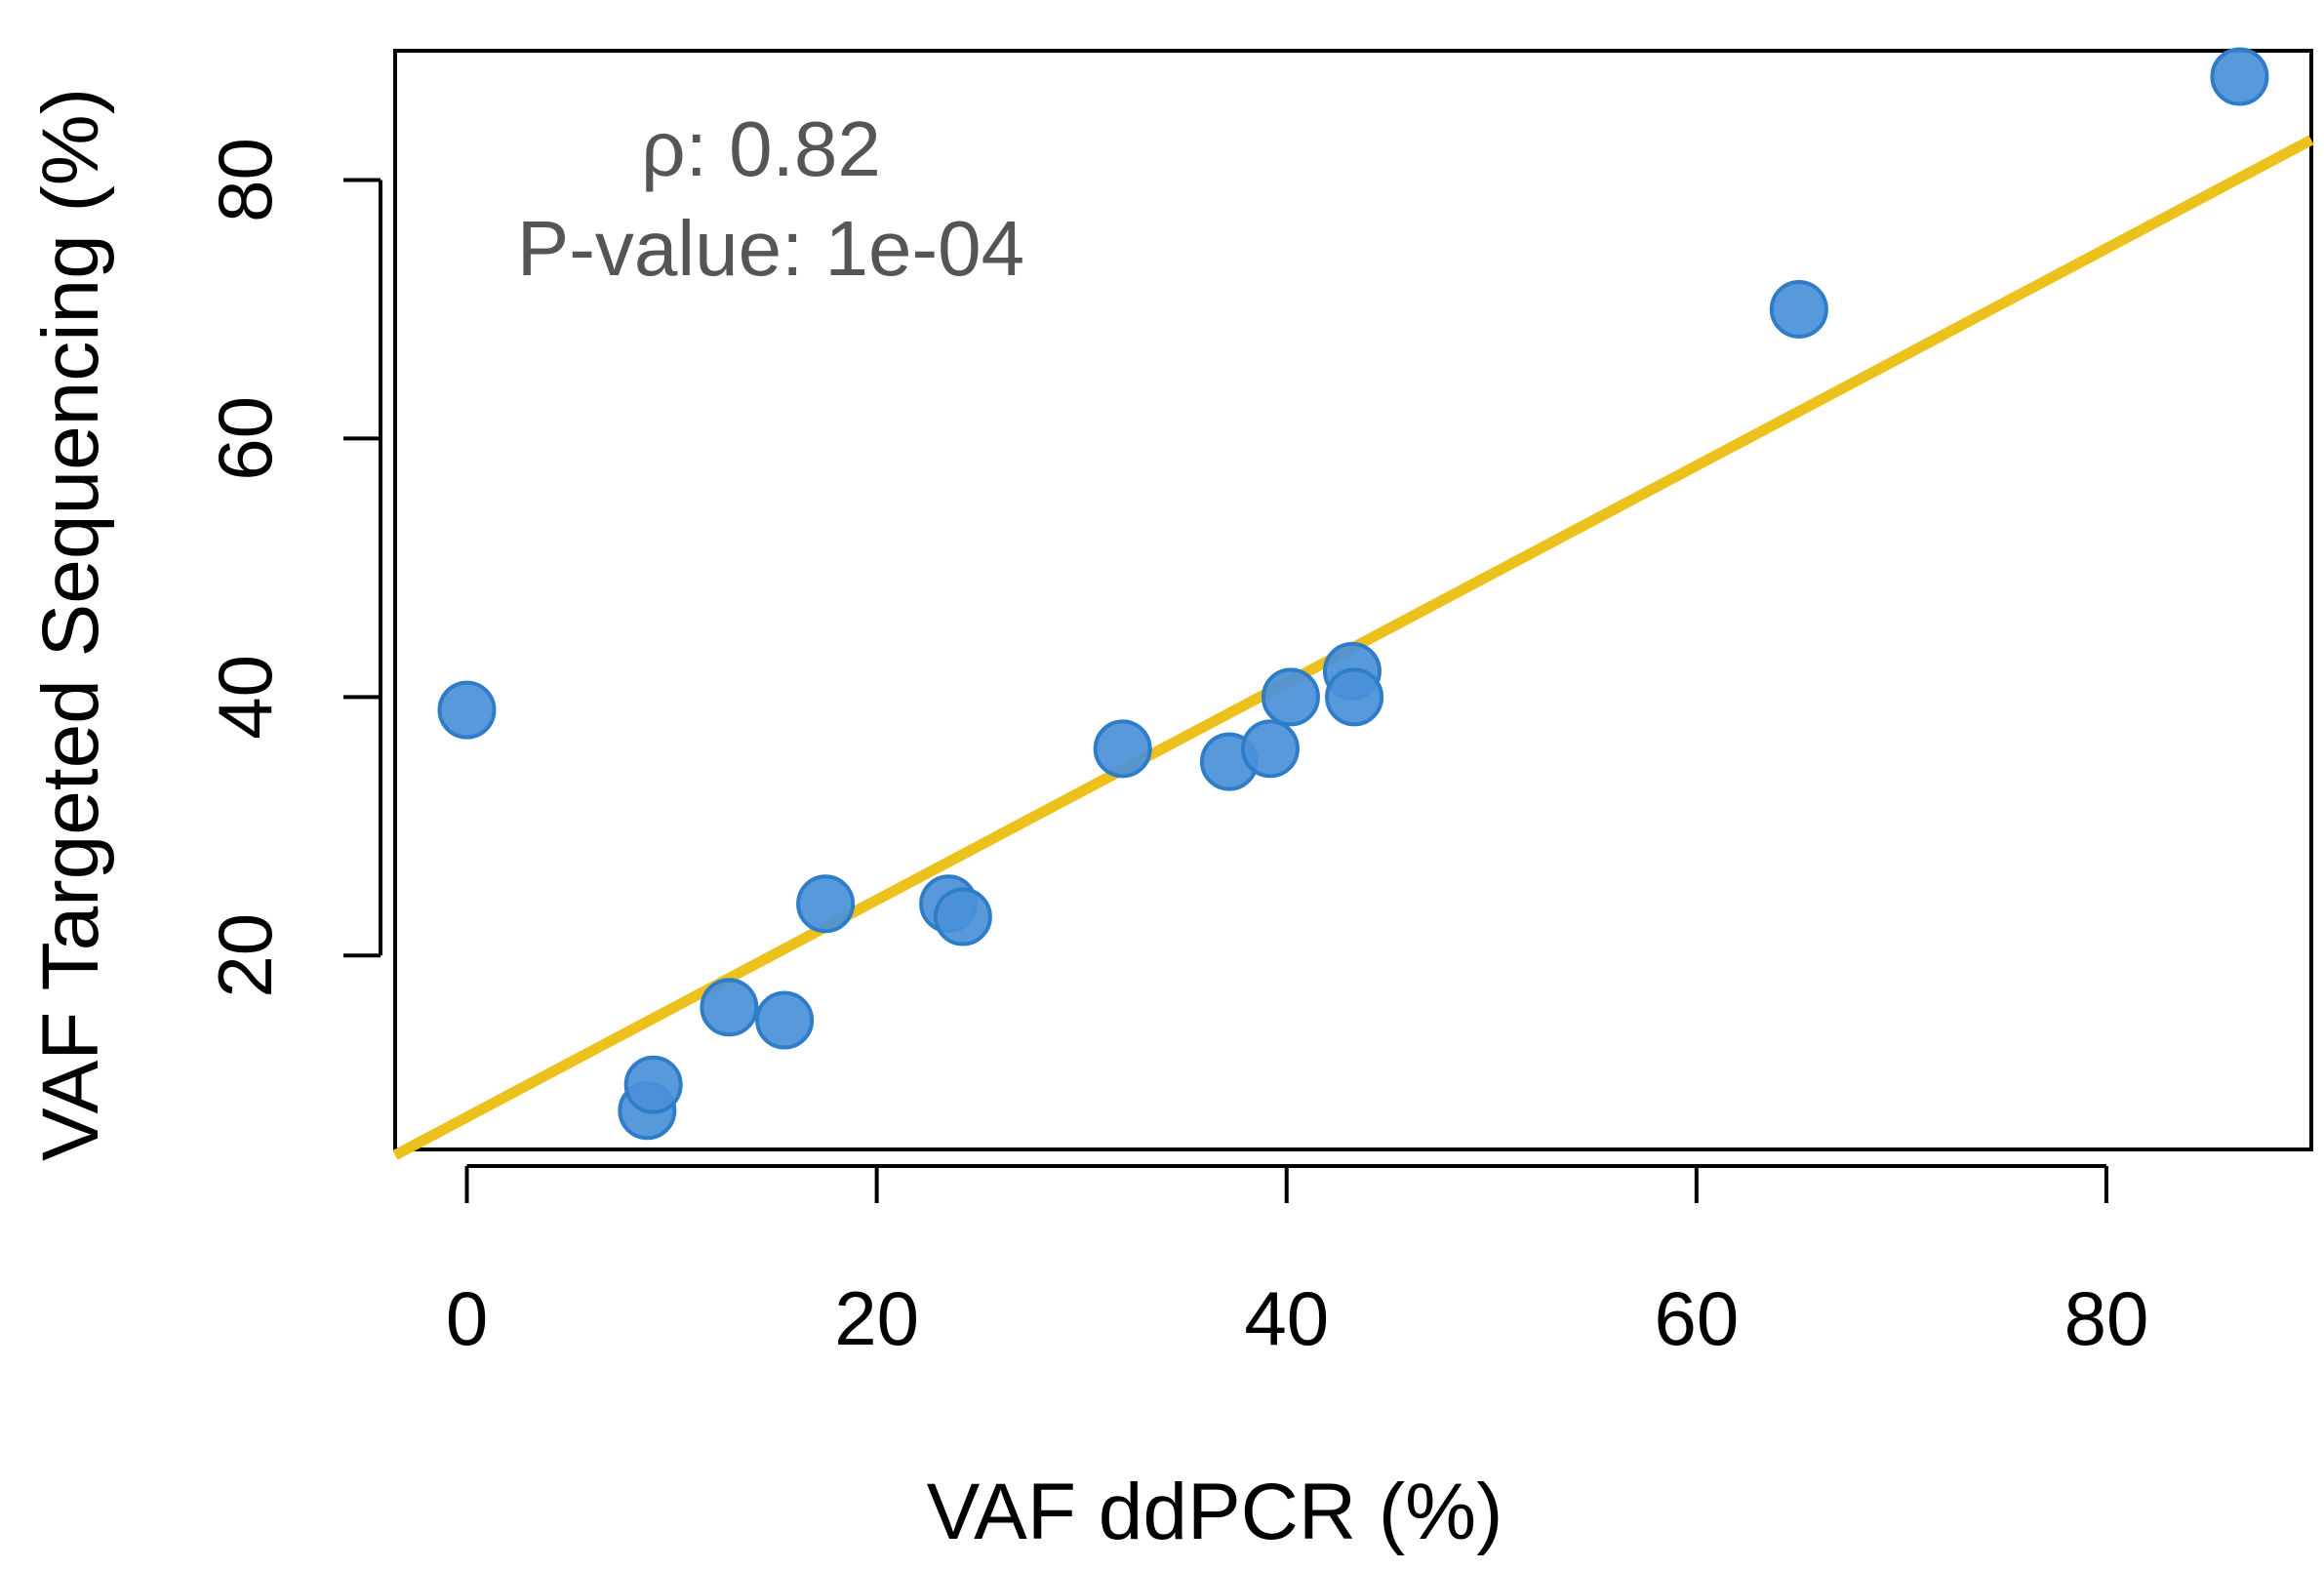 The width and height of the screenshot is (2324, 1570). What do you see at coordinates (770, 249) in the screenshot?
I see `p-value: P-value: 1e-04` at bounding box center [770, 249].